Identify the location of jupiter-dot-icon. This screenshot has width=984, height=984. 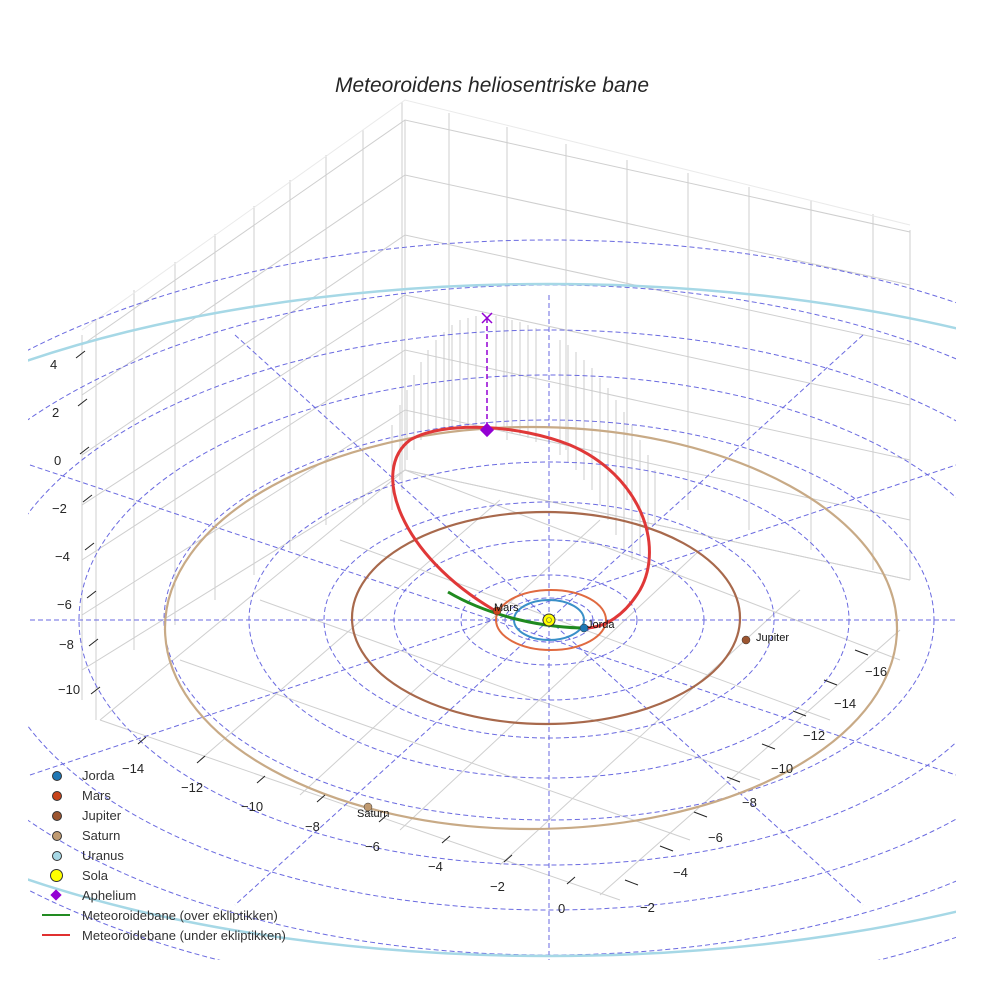
(57, 816).